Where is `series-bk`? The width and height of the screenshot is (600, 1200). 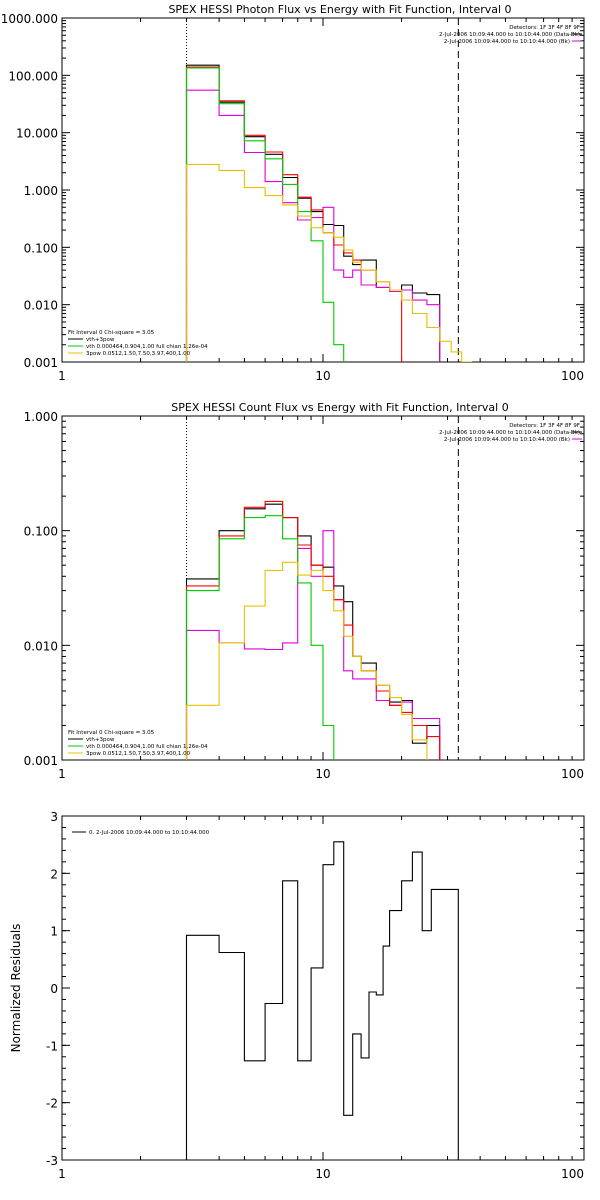 series-bk is located at coordinates (313, 225).